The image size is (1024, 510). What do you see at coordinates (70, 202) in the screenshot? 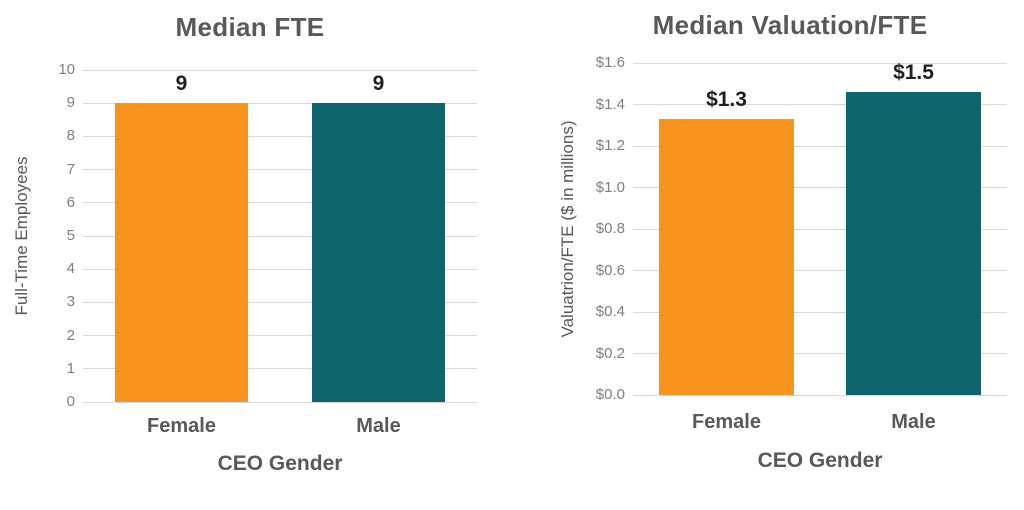
I see `y-tick-label: 6` at bounding box center [70, 202].